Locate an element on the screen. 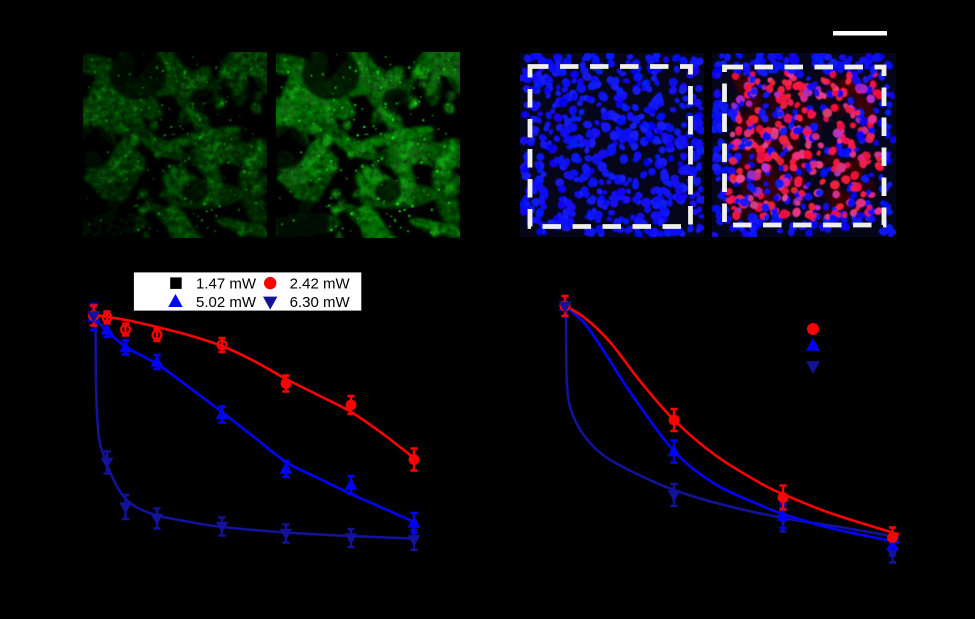  svg-text: 6.30 mW is located at coordinates (320, 302).